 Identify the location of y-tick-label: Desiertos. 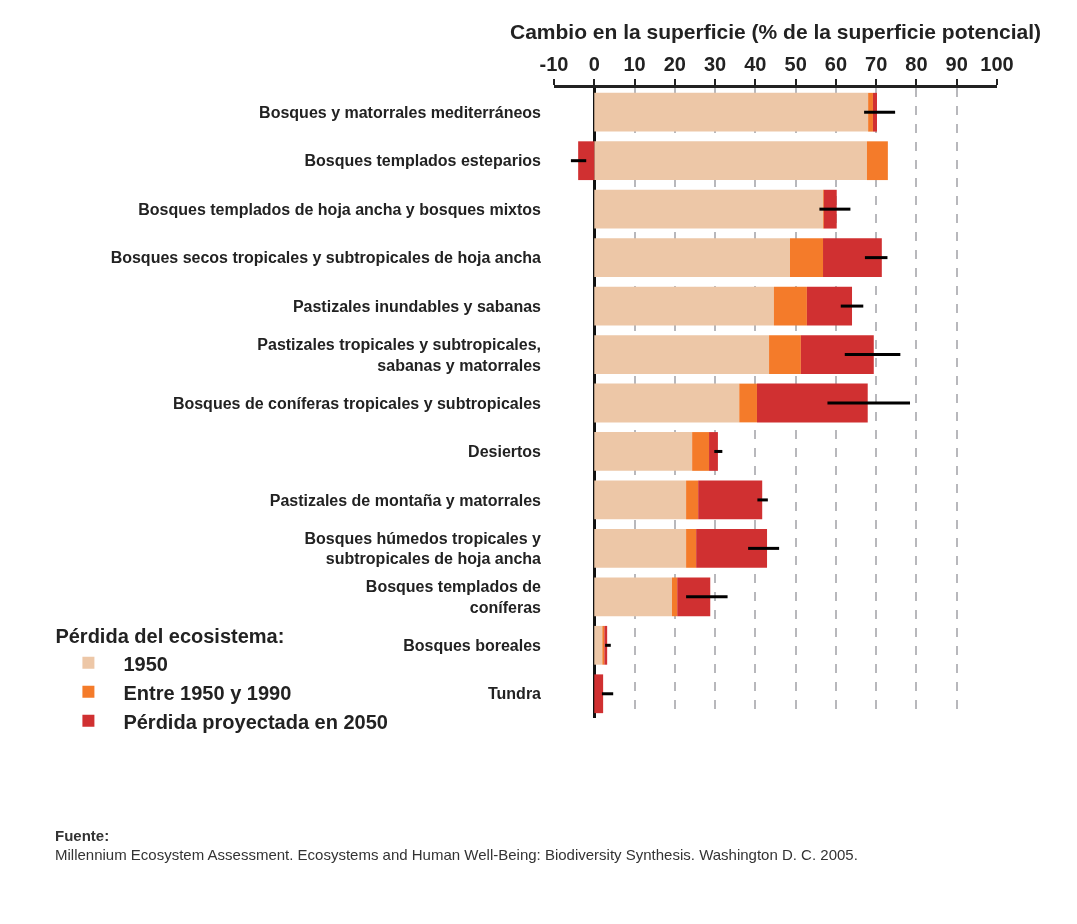
(505, 452).